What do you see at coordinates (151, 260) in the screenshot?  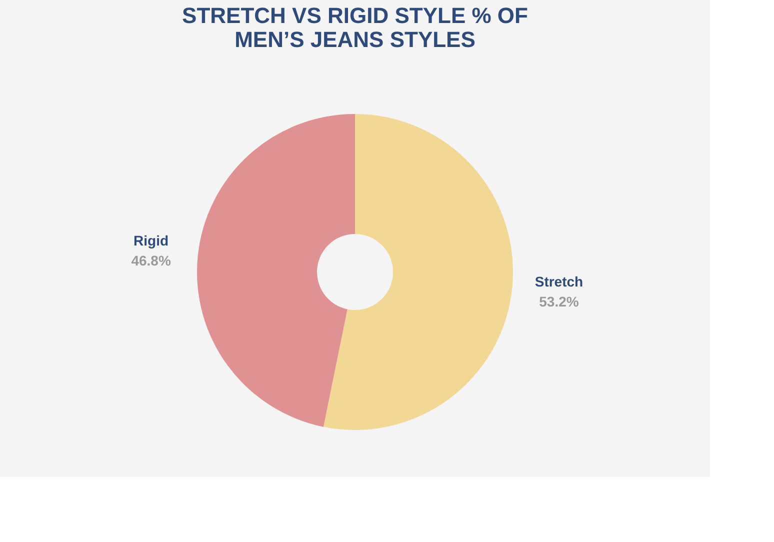 I see `data-label: 46.8%` at bounding box center [151, 260].